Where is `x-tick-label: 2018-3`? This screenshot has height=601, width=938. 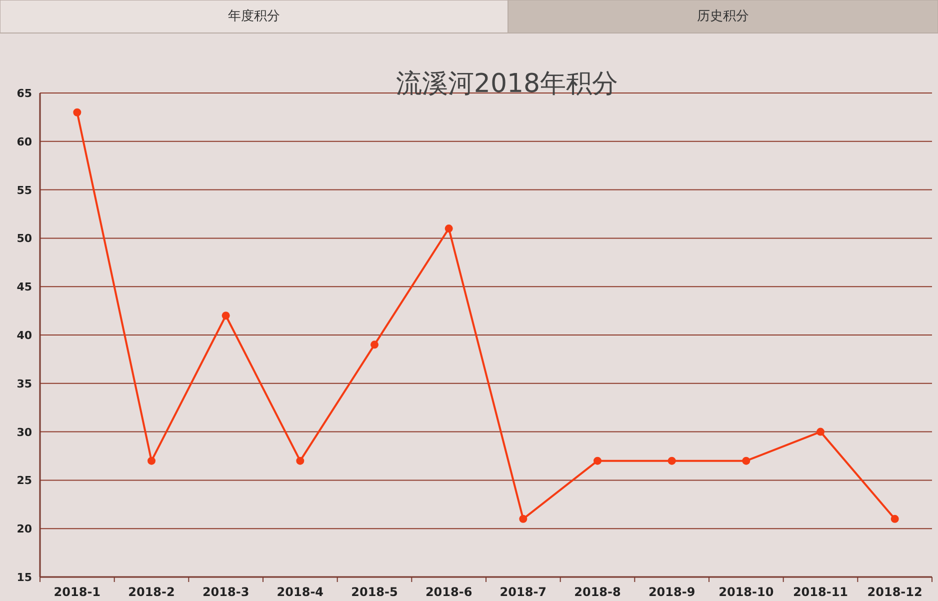 x-tick-label: 2018-3 is located at coordinates (226, 592).